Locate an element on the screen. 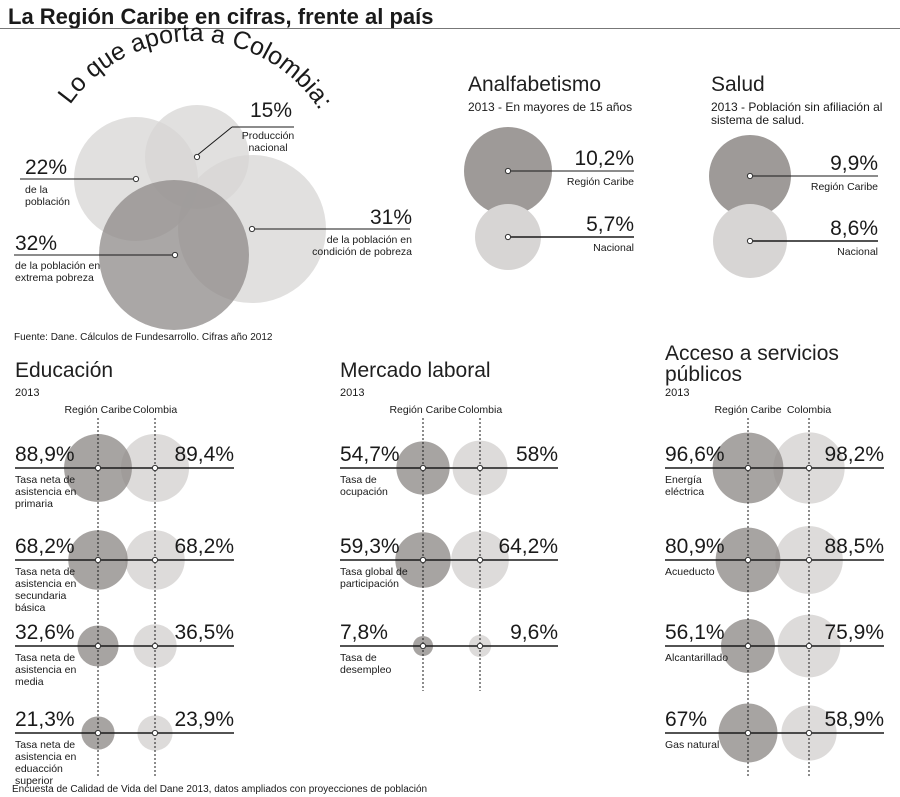  servicios-publicos-year: 2013 is located at coordinates (677, 393).